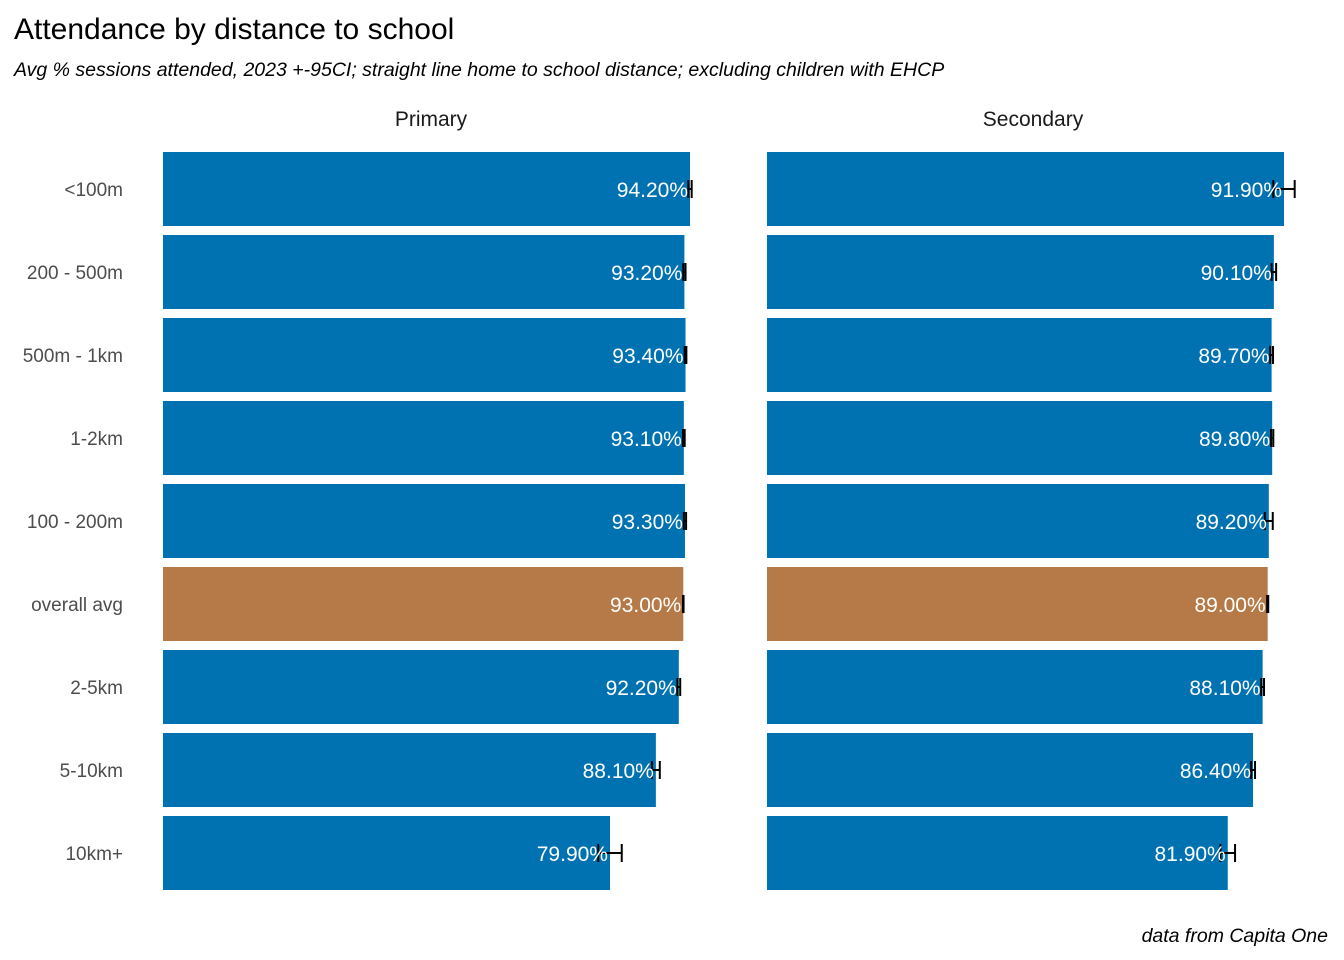 The height and width of the screenshot is (960, 1344). I want to click on bar-value-label: 90.10%, so click(1236, 273).